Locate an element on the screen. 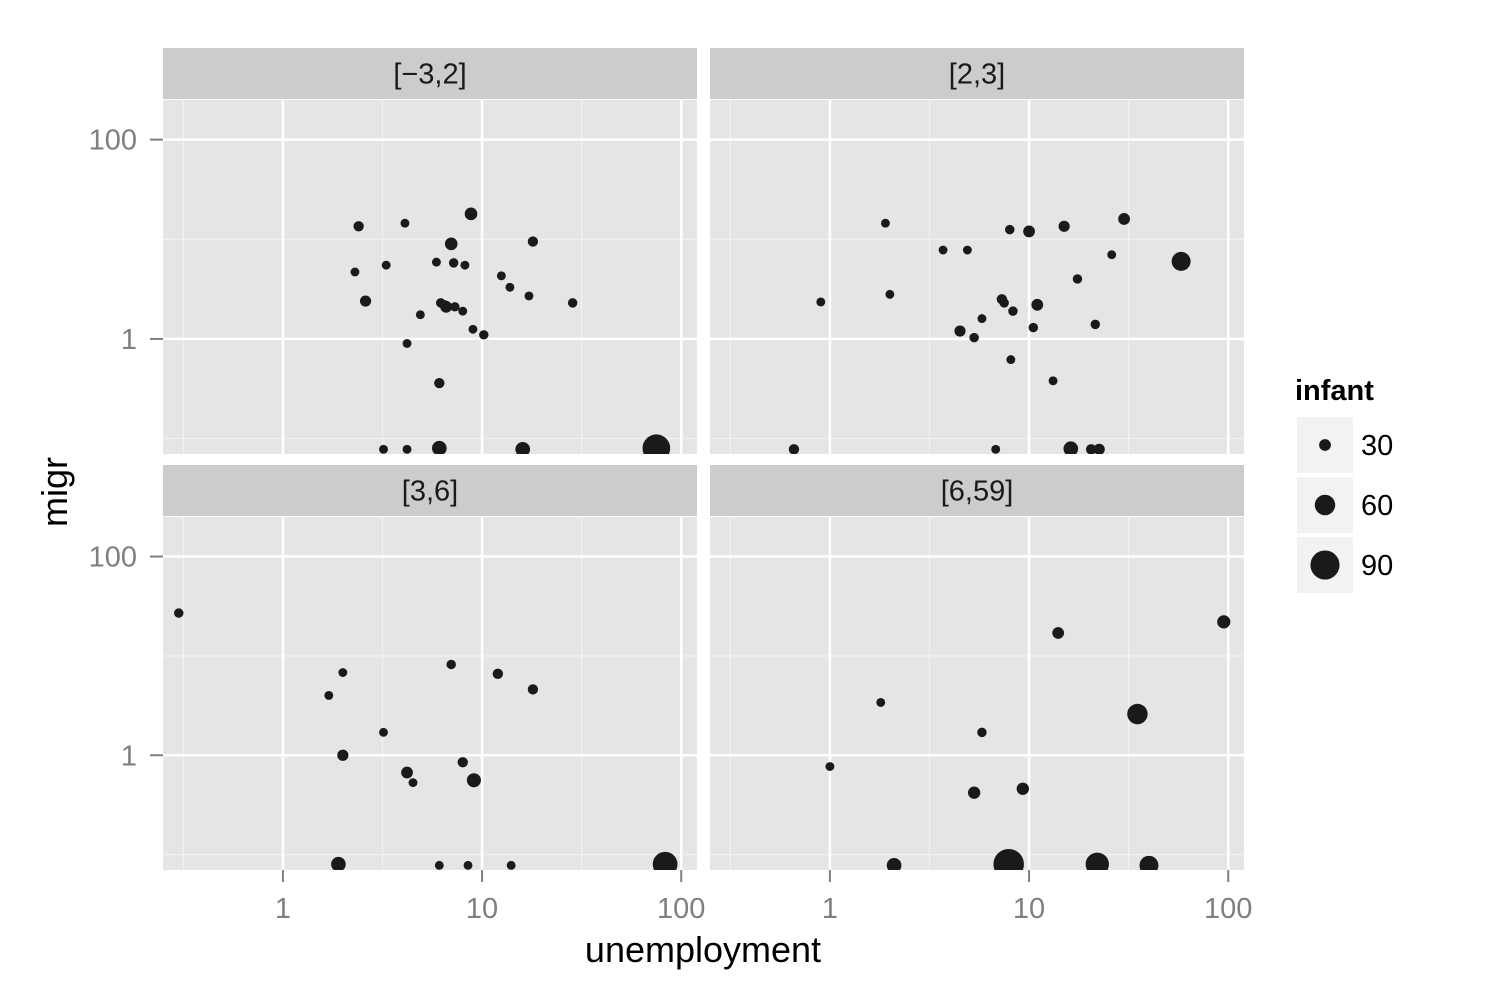 The image size is (1500, 1000). y-axis-title: migr is located at coordinates (54, 492).